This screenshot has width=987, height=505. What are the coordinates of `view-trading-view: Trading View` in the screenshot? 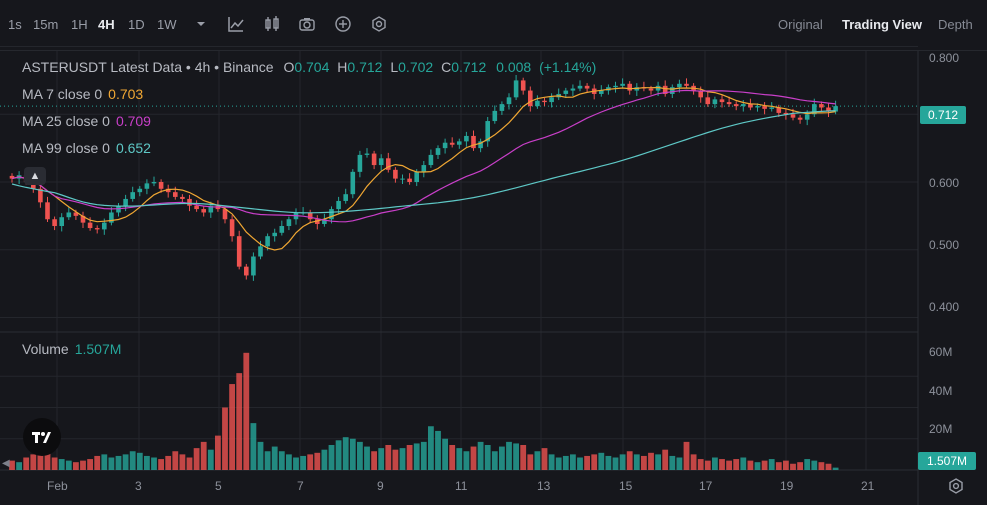 It's located at (882, 24).